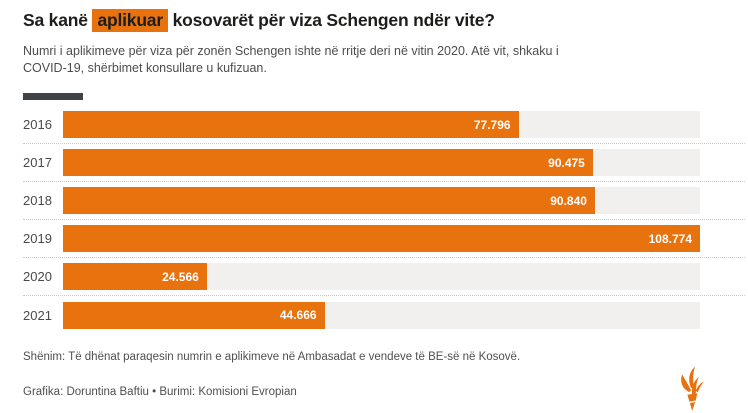 The image size is (748, 413). What do you see at coordinates (55, 20) in the screenshot?
I see `title-text-prefix: Sa kanë` at bounding box center [55, 20].